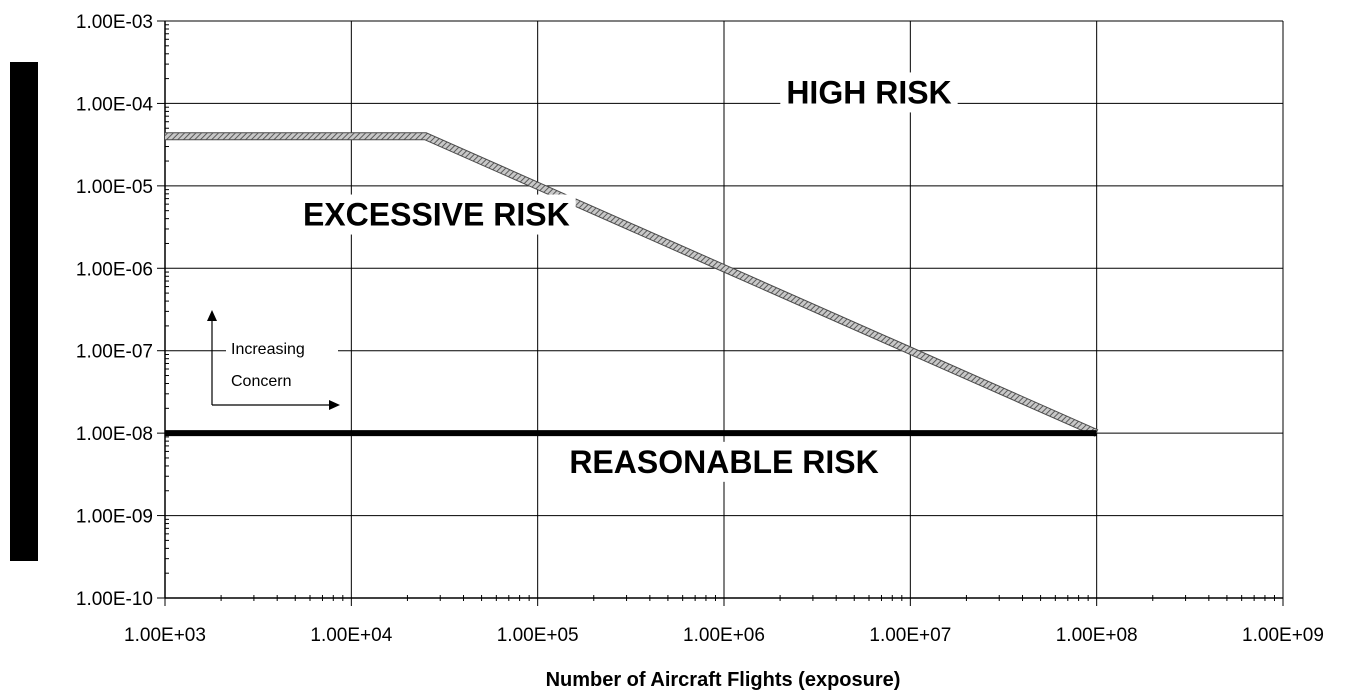 The width and height of the screenshot is (1362, 700). What do you see at coordinates (114, 187) in the screenshot?
I see `y-tick-label: 1.00E-05` at bounding box center [114, 187].